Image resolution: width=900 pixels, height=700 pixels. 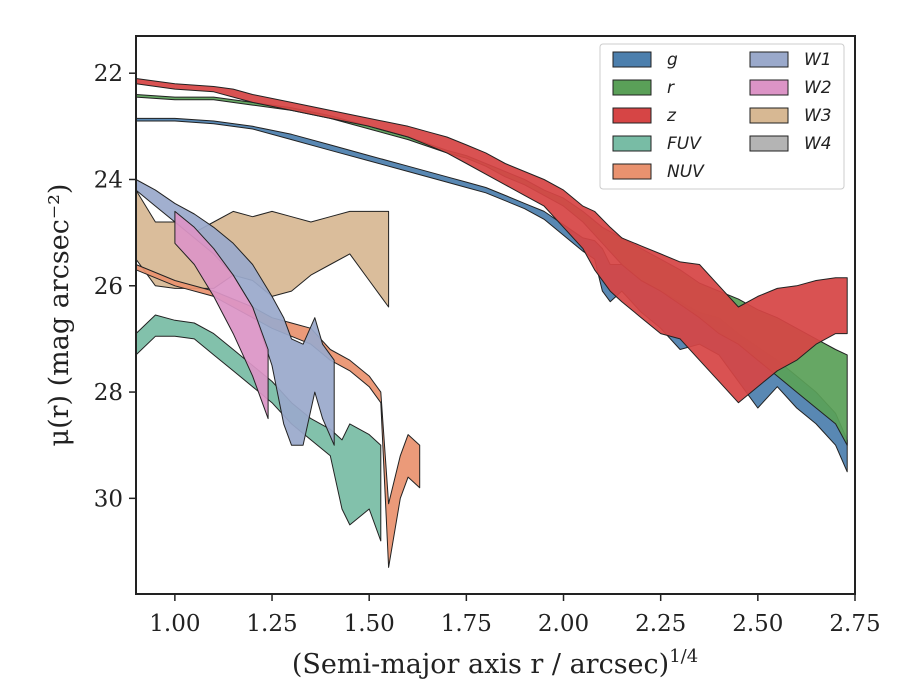 I want to click on y-tick-label: 30, so click(x=108, y=499).